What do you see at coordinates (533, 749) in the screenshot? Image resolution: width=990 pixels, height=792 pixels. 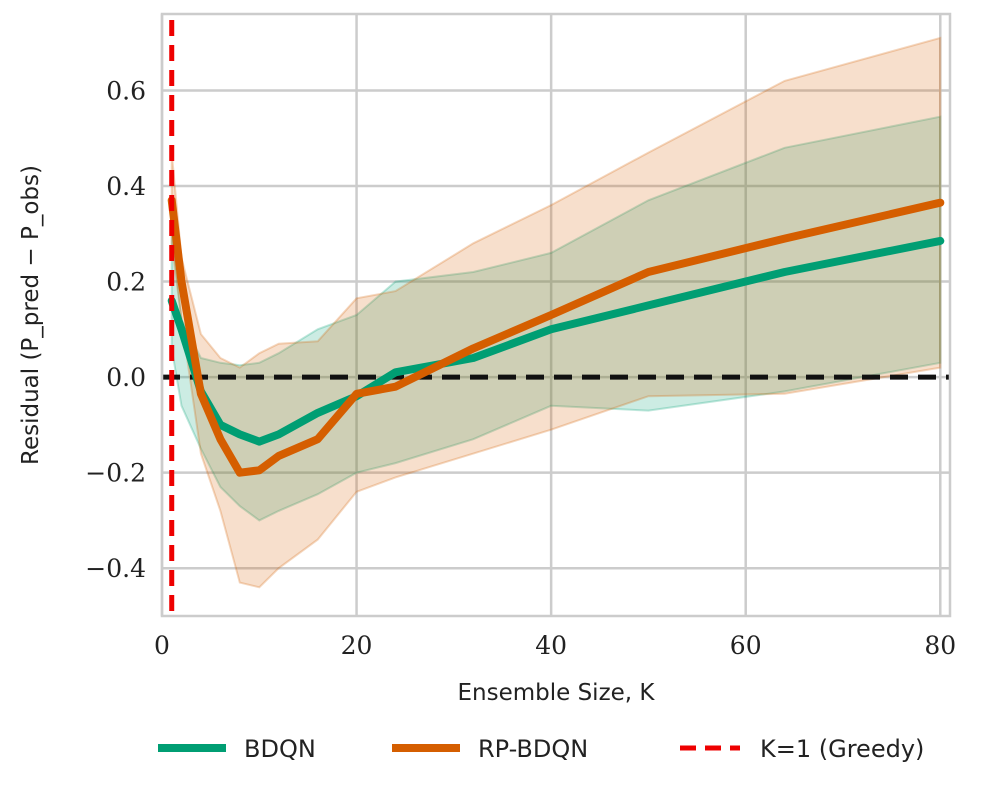 I see `legend-label-rp-bdqn: RP-BDQN` at bounding box center [533, 749].